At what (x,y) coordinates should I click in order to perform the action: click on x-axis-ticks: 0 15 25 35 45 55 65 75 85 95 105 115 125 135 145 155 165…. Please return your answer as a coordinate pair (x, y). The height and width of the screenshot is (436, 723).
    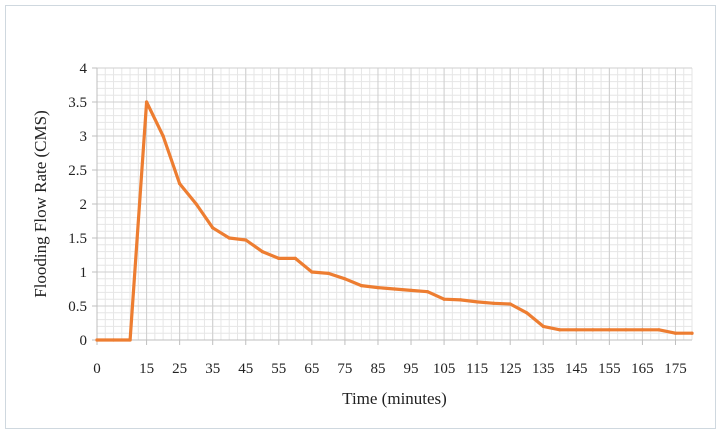
    Looking at the image, I should click on (390, 358).